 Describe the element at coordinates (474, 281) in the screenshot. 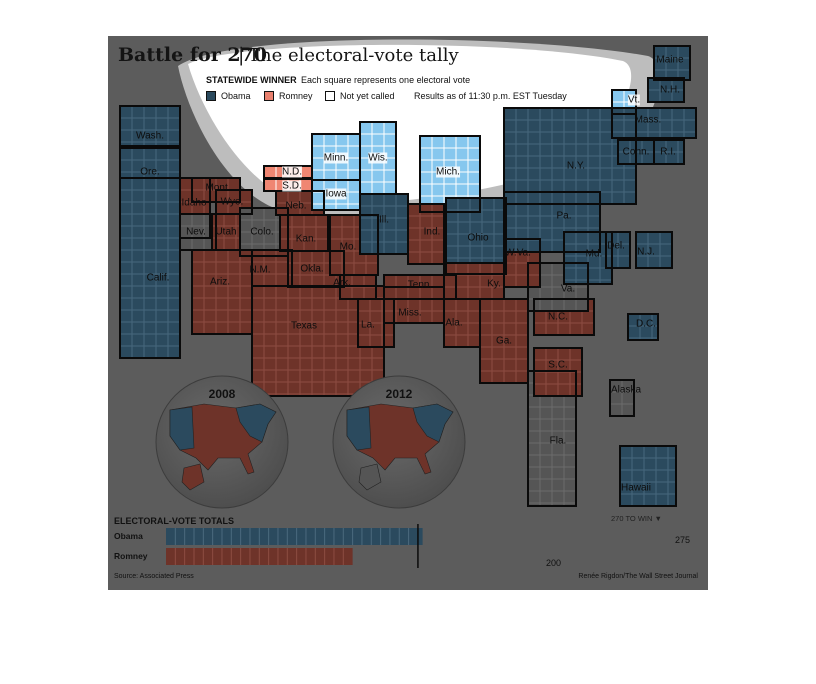

I see `state-ky-tile` at that location.